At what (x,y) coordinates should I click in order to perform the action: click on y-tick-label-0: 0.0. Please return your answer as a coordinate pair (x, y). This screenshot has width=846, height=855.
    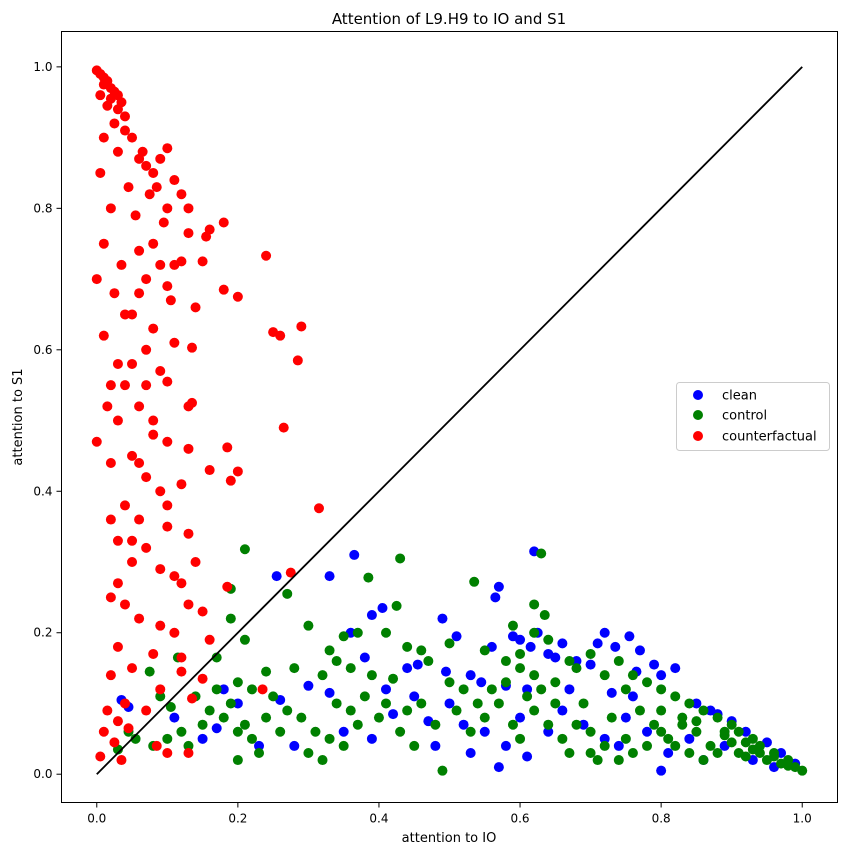
    Looking at the image, I should click on (42, 774).